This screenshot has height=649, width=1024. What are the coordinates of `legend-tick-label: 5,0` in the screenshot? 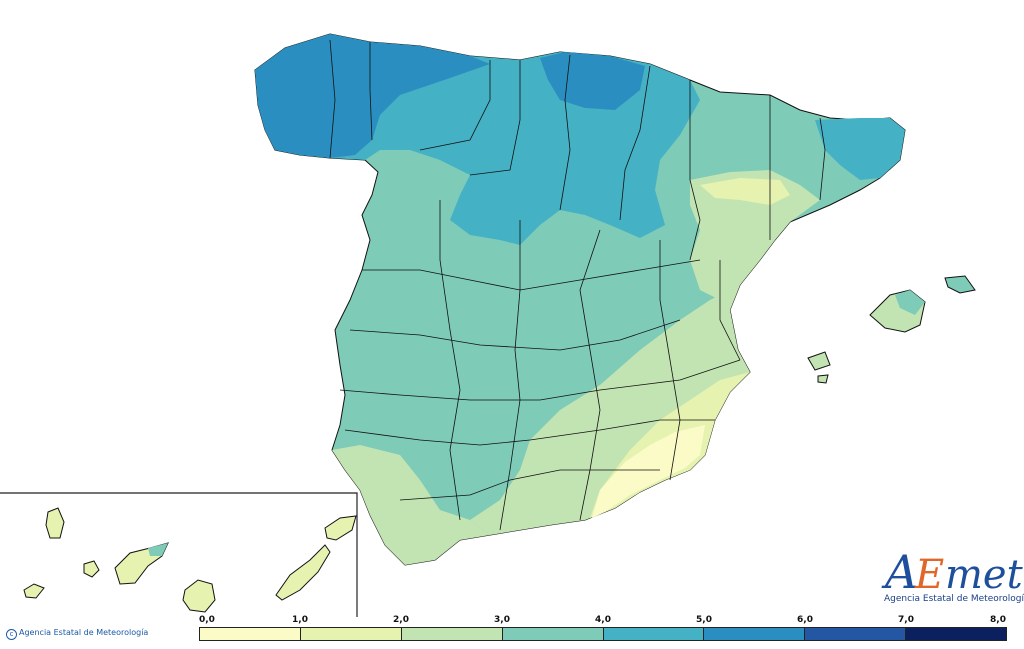 It's located at (704, 620).